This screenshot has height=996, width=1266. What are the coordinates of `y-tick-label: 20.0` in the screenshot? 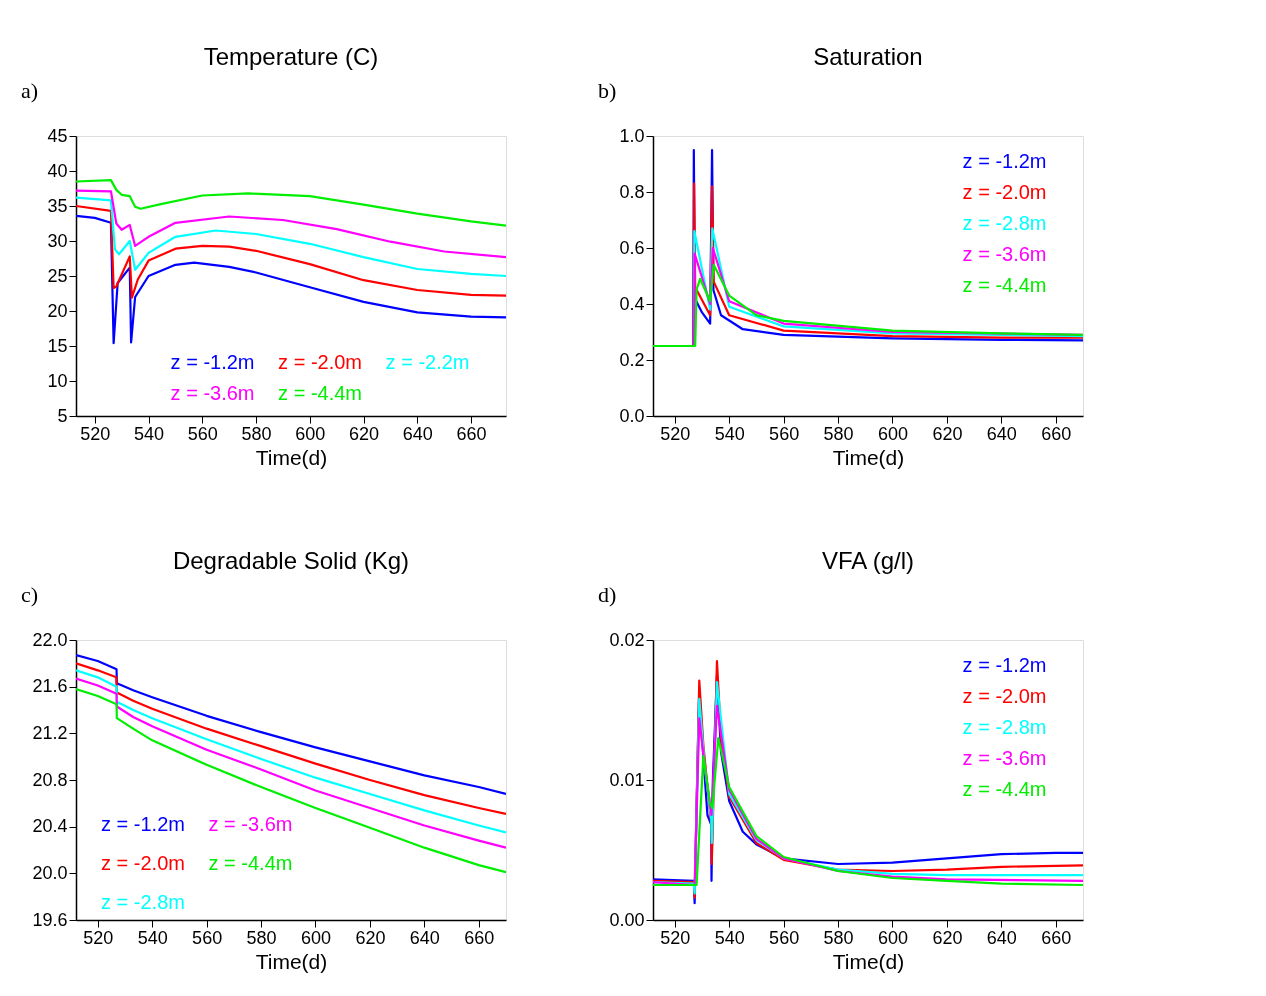 It's located at (50, 872).